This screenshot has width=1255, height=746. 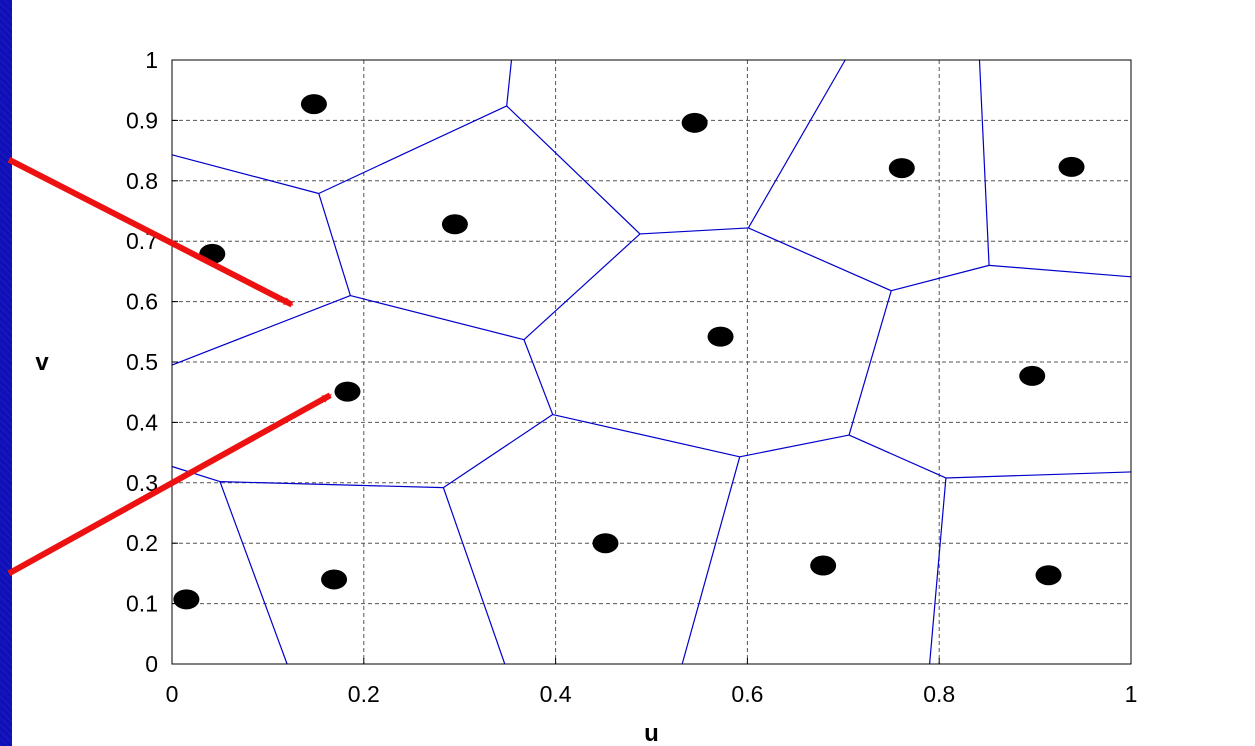 I want to click on y-tick-label: 0.8, so click(x=142, y=181).